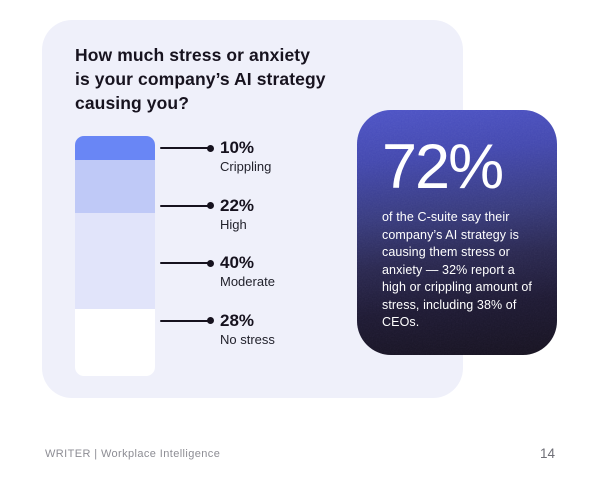 The height and width of the screenshot is (485, 600). What do you see at coordinates (233, 224) in the screenshot?
I see `segment-category-label: High` at bounding box center [233, 224].